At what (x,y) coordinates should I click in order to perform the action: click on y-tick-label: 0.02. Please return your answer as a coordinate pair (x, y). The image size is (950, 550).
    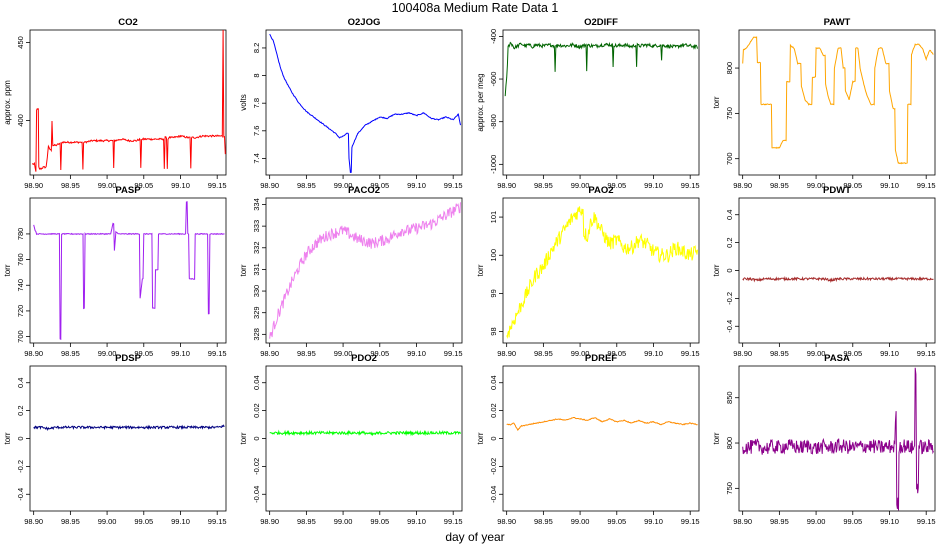
    Looking at the image, I should click on (493, 410).